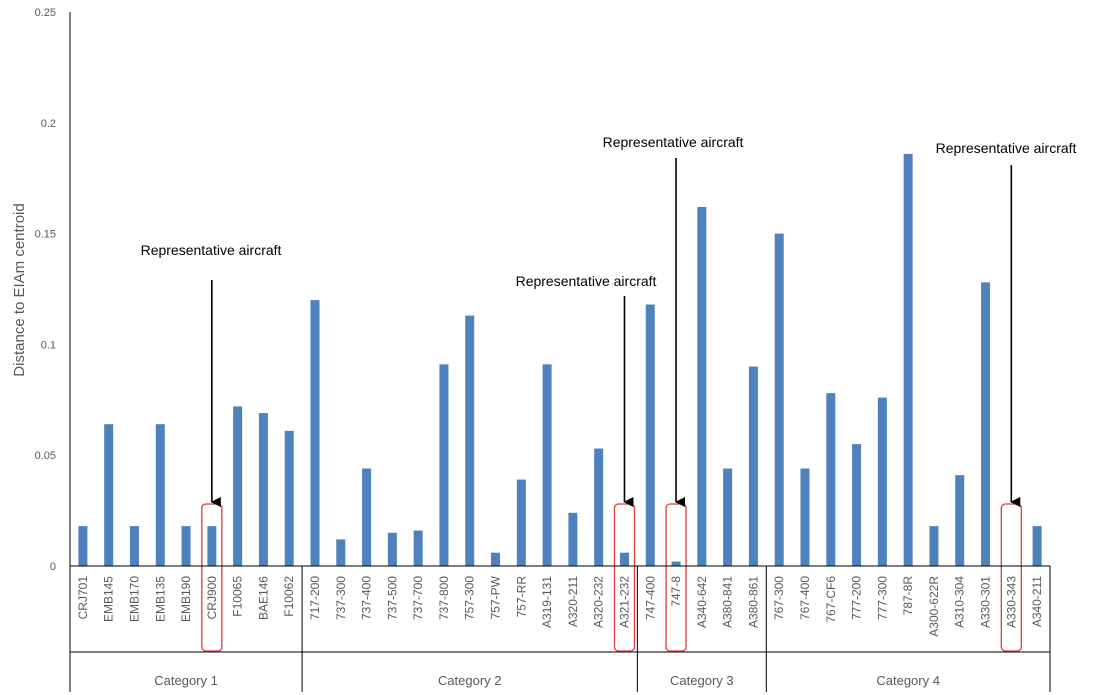 Image resolution: width=1093 pixels, height=695 pixels. I want to click on y-axis-label: Distance to EIAm centroid, so click(19, 289).